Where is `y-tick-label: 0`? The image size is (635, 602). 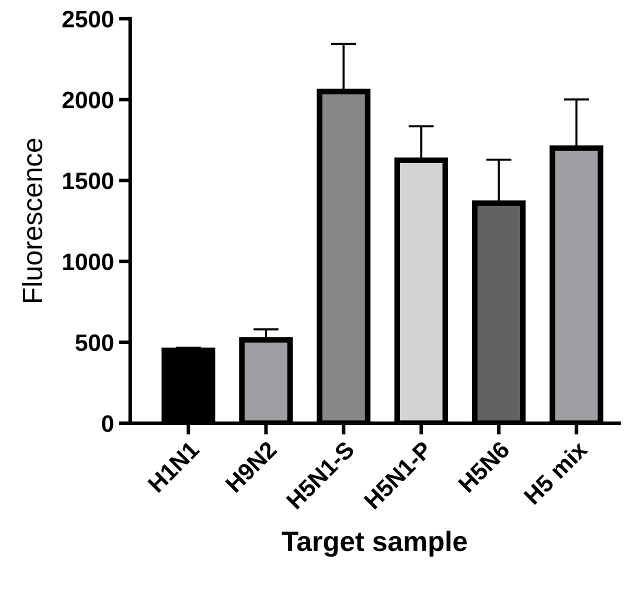
y-tick-label: 0 is located at coordinates (108, 423).